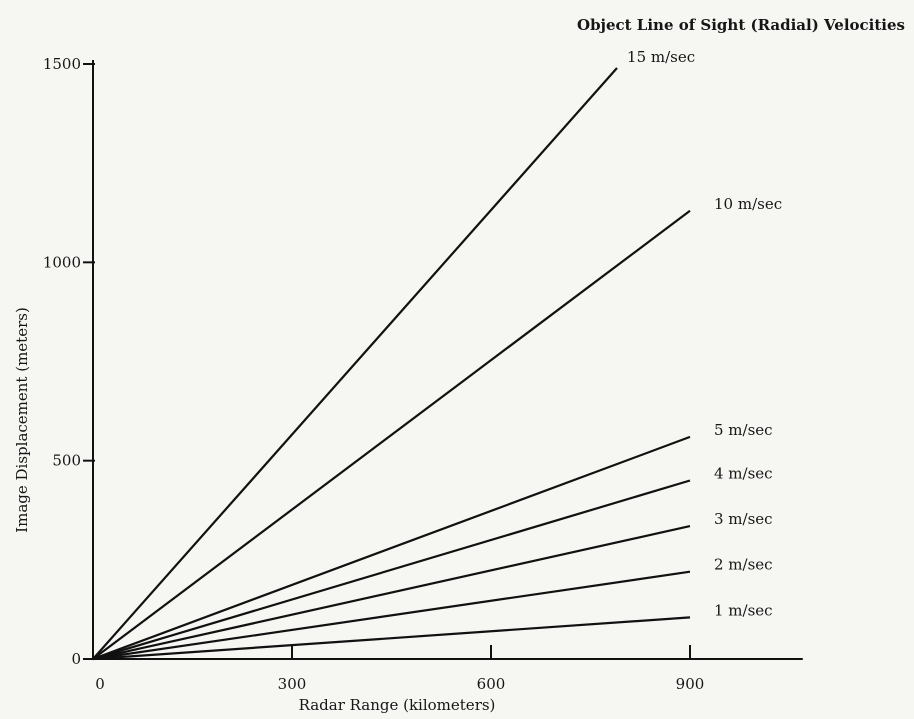 This screenshot has width=914, height=719. What do you see at coordinates (62, 262) in the screenshot?
I see `y-tick-label: 1000` at bounding box center [62, 262].